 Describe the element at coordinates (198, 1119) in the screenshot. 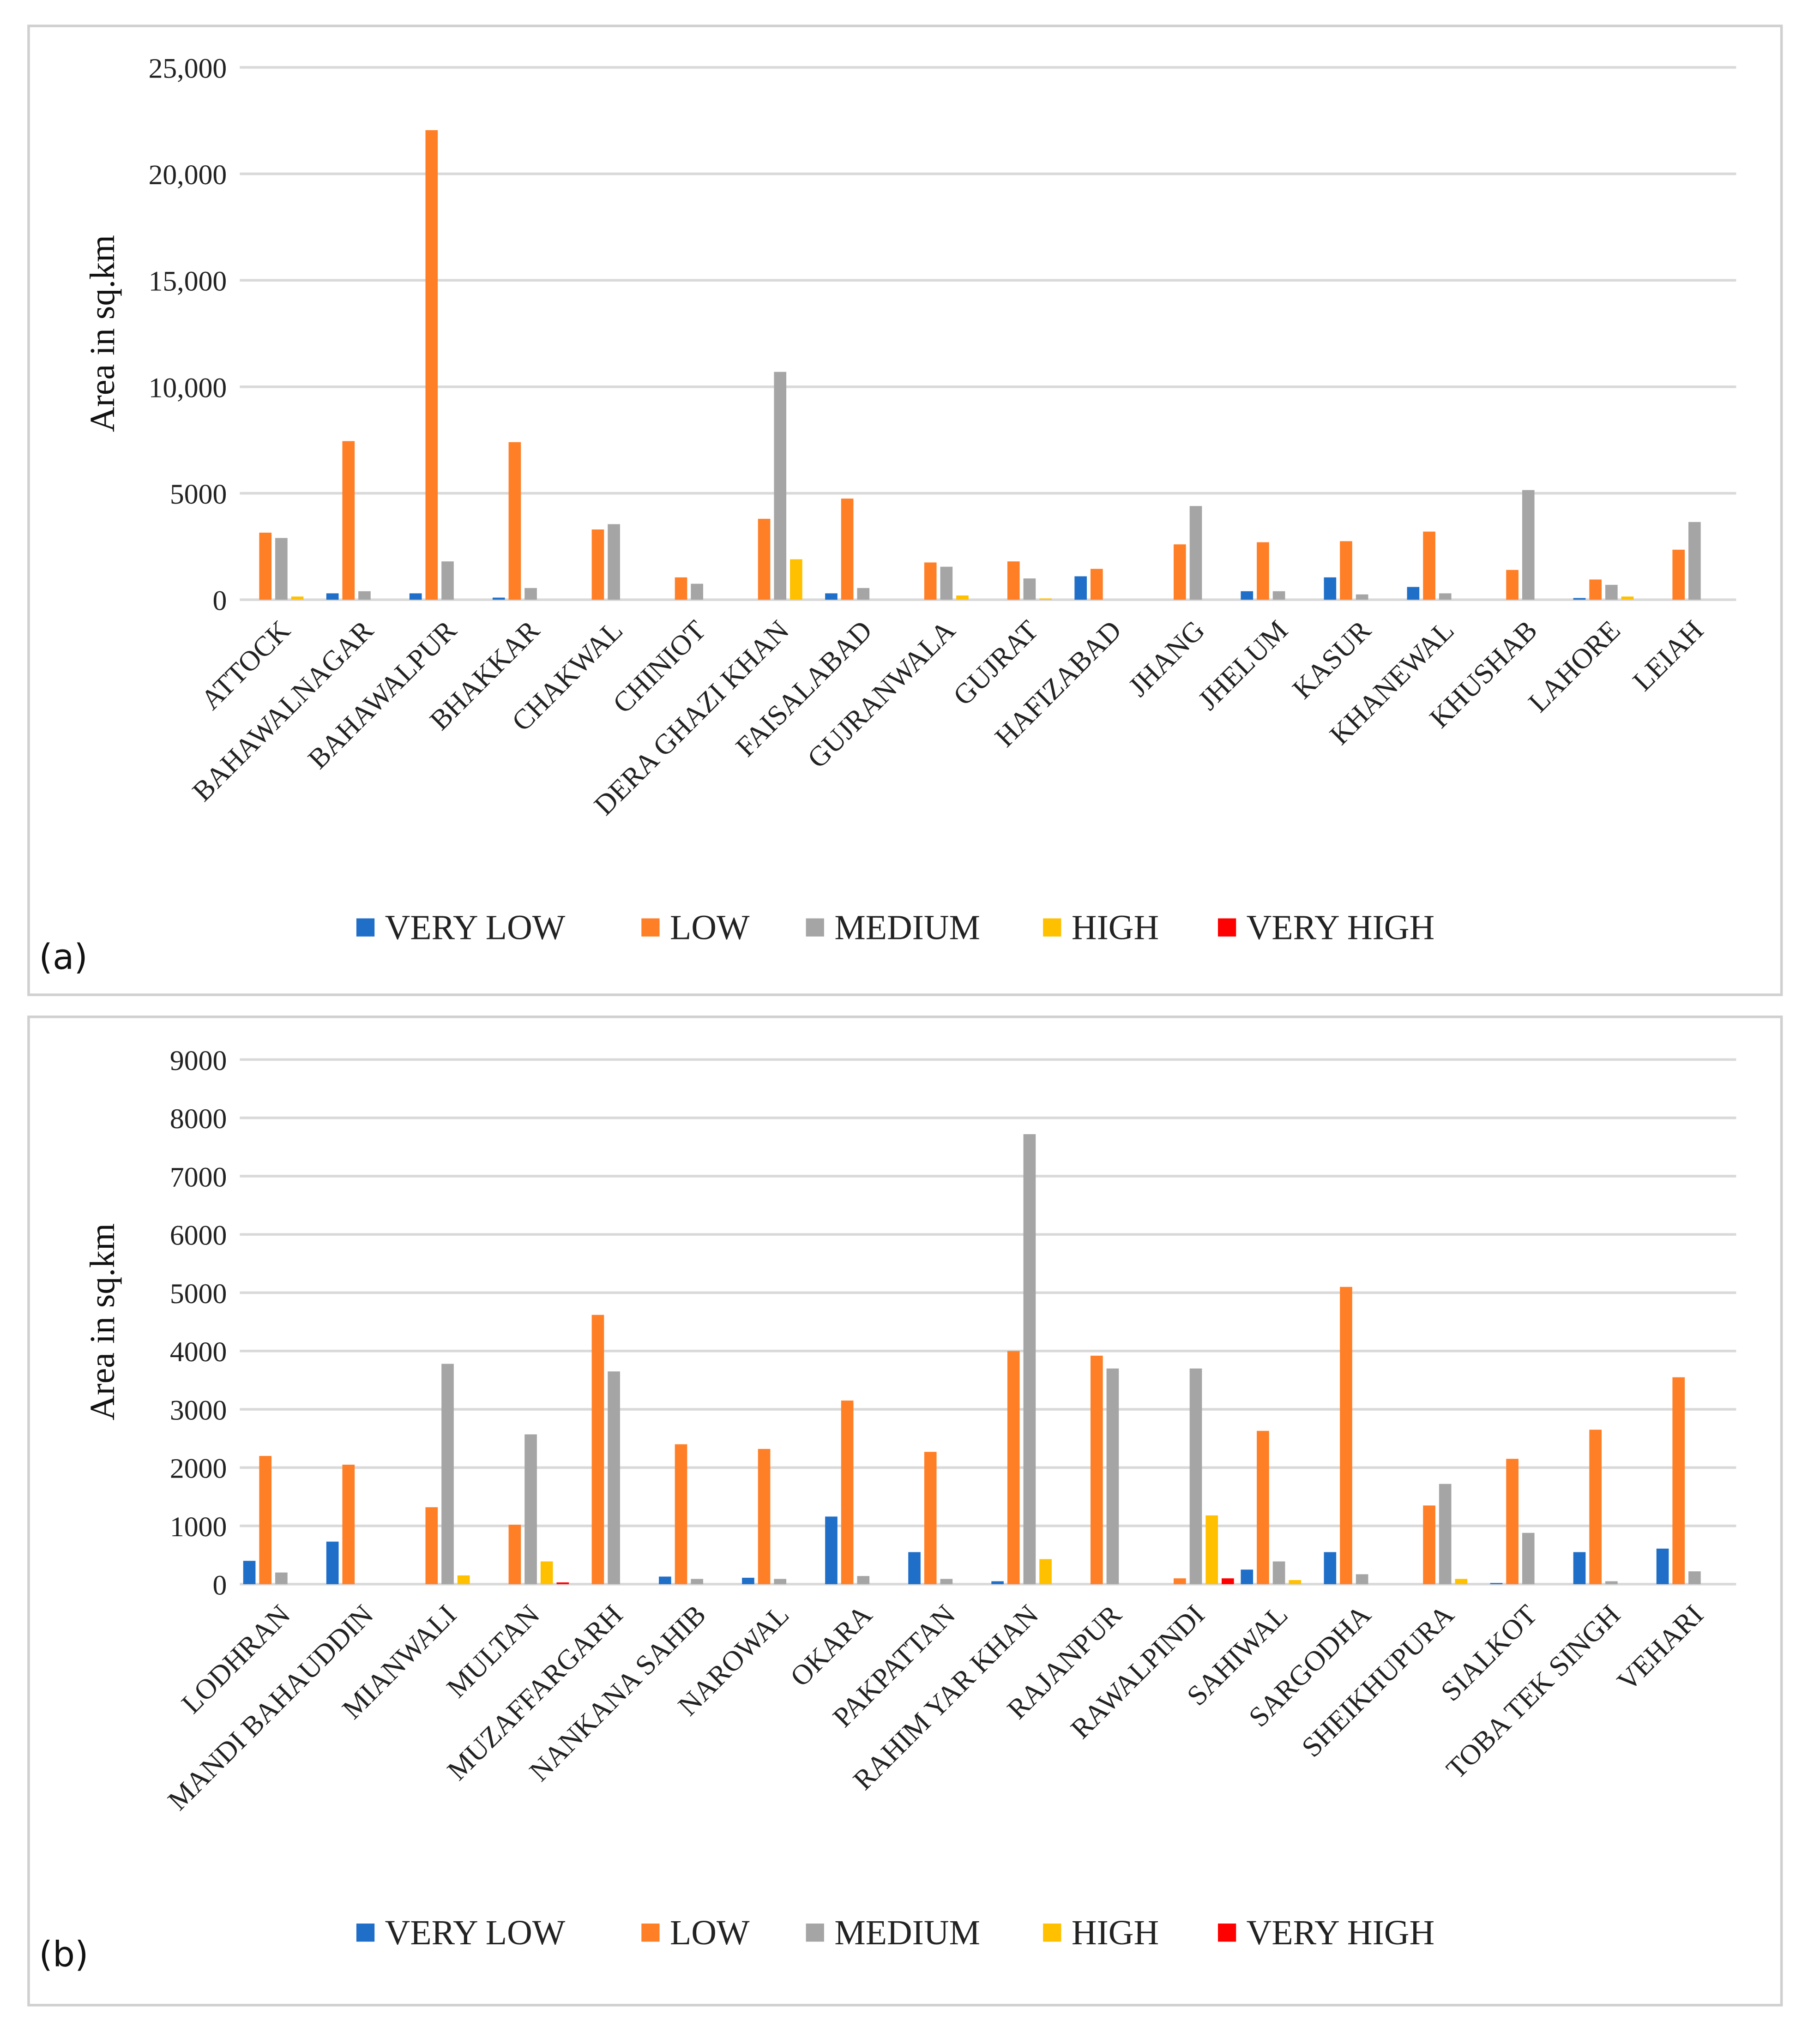

I see `y-tick-label: 8000` at that location.